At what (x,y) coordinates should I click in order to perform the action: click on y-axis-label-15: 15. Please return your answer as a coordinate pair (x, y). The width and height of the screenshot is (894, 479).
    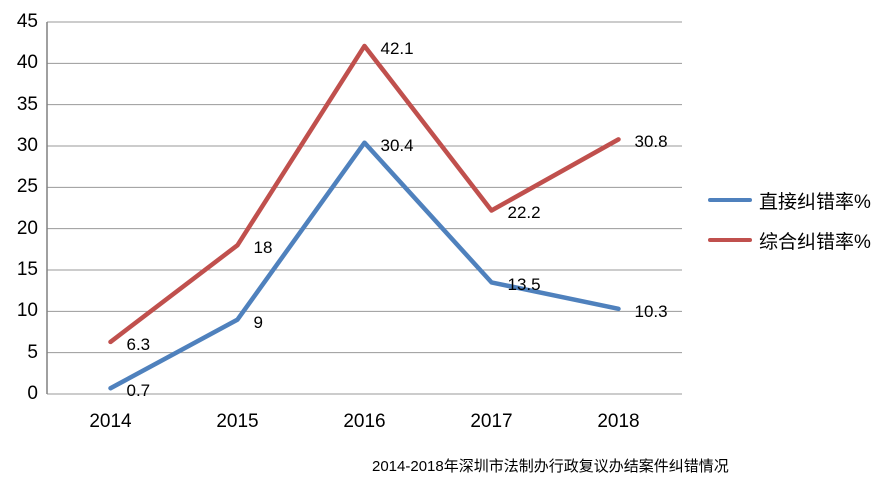
    Looking at the image, I should click on (27, 269).